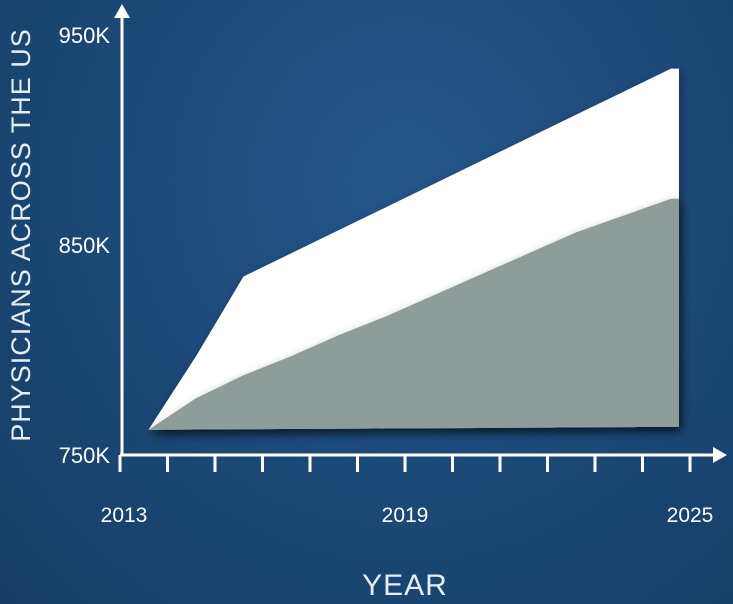 The width and height of the screenshot is (733, 604). What do you see at coordinates (405, 515) in the screenshot?
I see `x-tick-label-2019: 2019` at bounding box center [405, 515].